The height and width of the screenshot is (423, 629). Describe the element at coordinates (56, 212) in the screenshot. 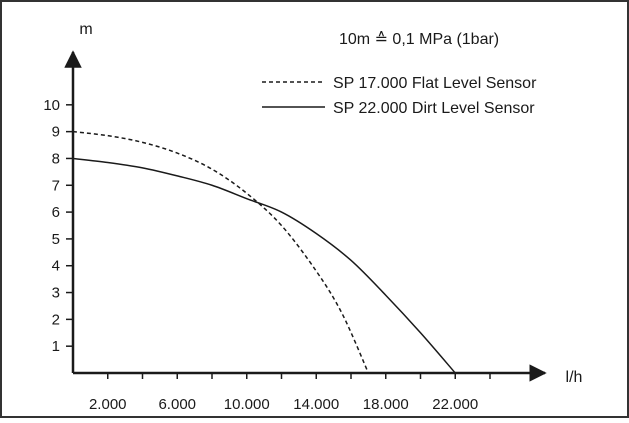

I see `y-tick-label: 6` at that location.